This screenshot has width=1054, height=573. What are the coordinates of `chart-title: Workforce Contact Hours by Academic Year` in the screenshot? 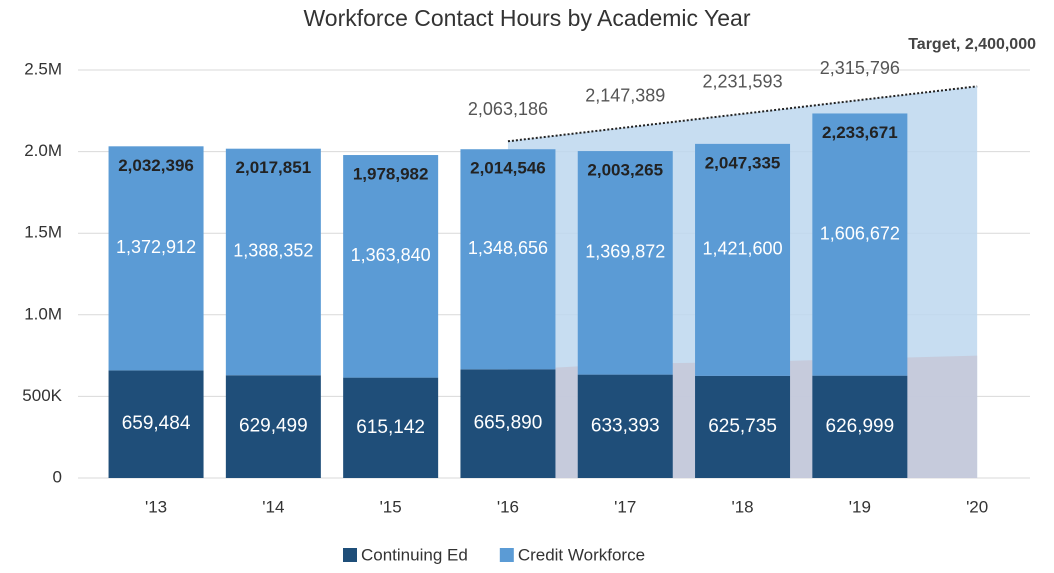 It's located at (526, 18).